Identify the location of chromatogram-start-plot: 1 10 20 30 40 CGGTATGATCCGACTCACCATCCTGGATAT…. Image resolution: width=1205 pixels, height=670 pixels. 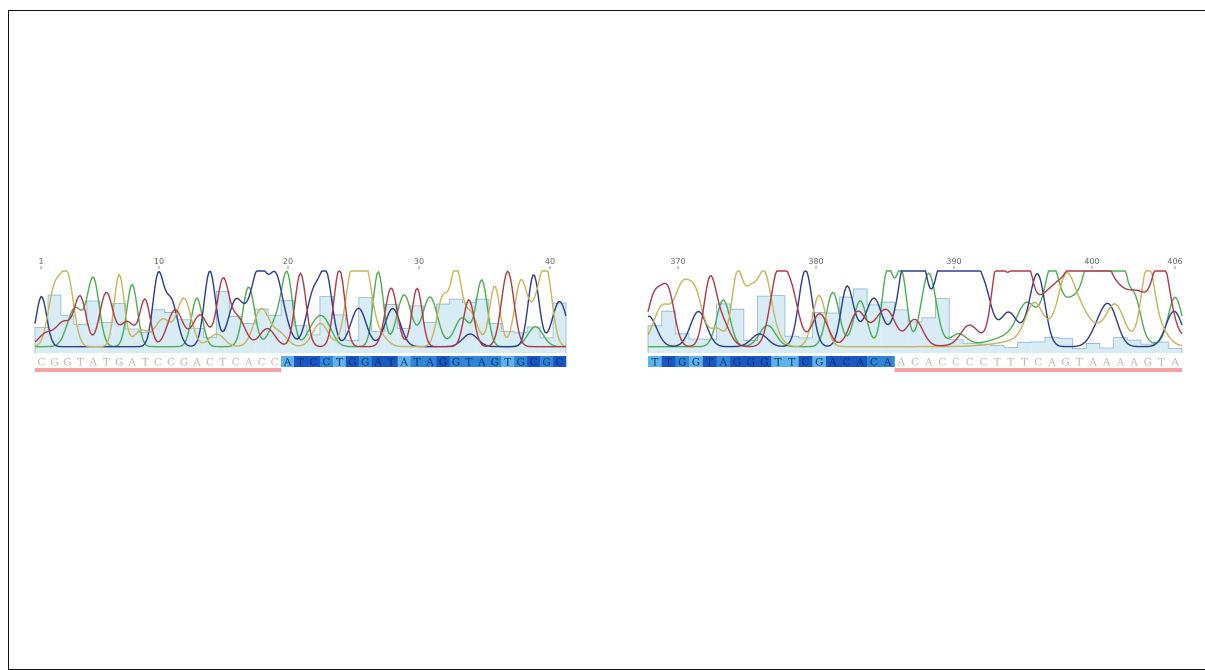
(300, 317).